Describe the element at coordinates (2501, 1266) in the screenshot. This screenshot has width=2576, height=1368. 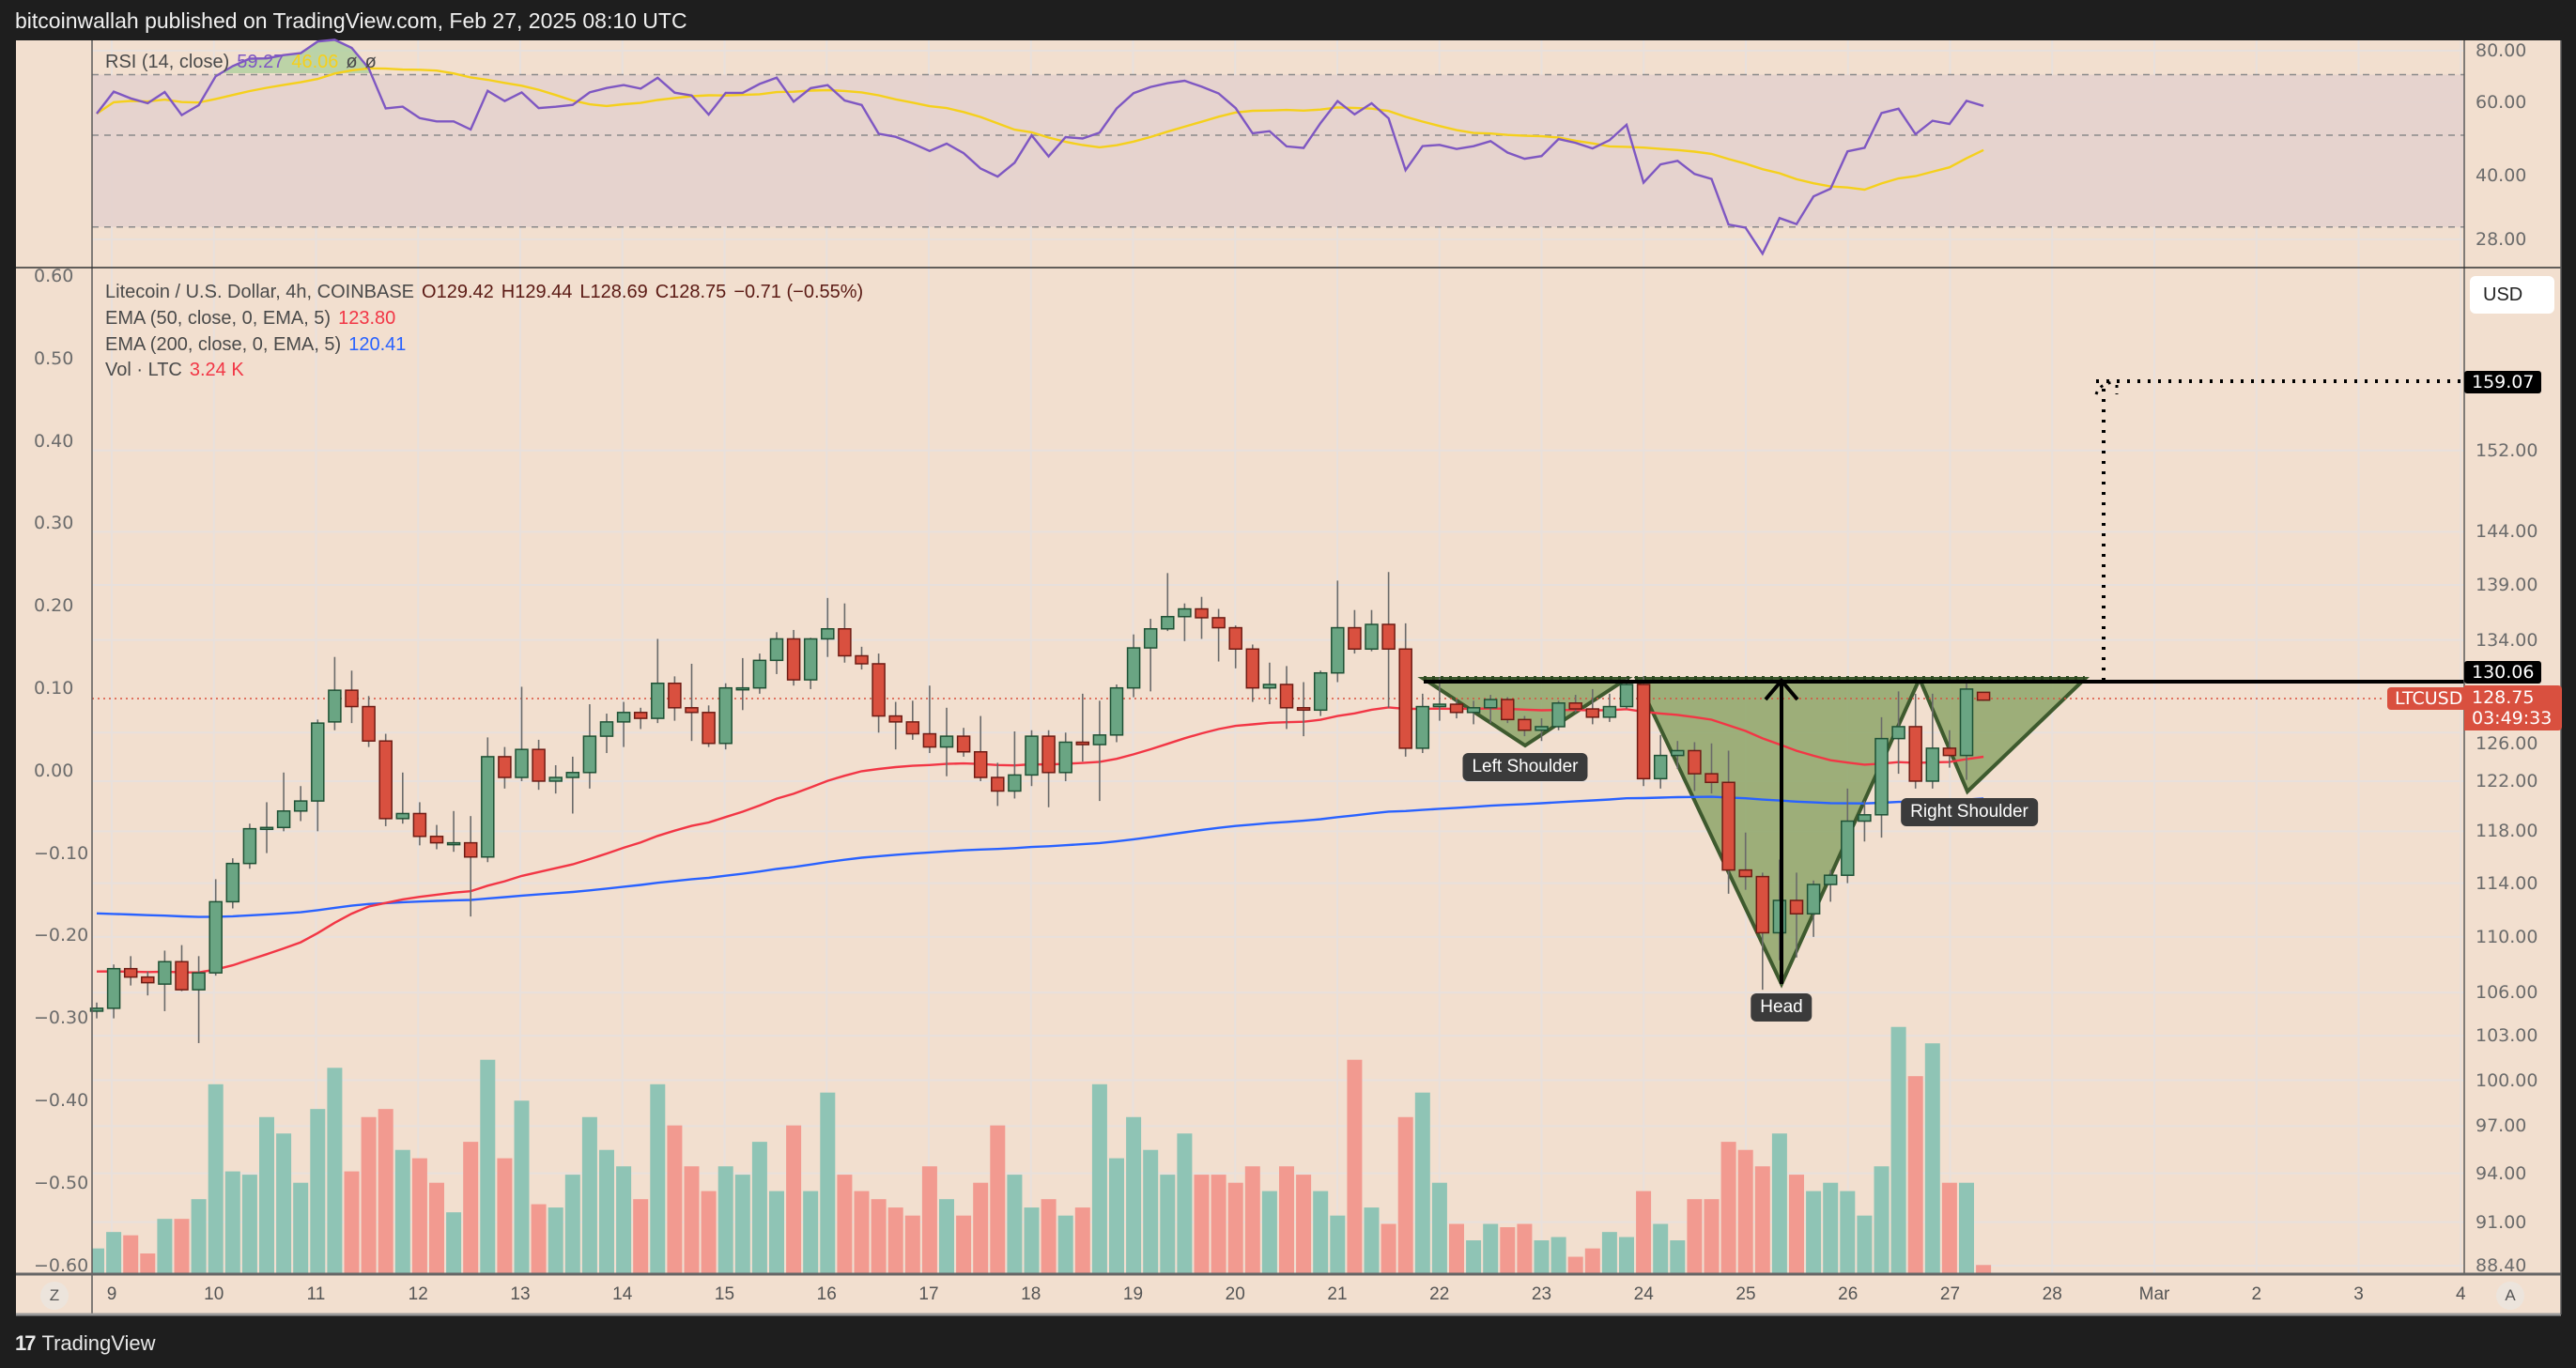
I see `price-tick-label: 88.40` at that location.